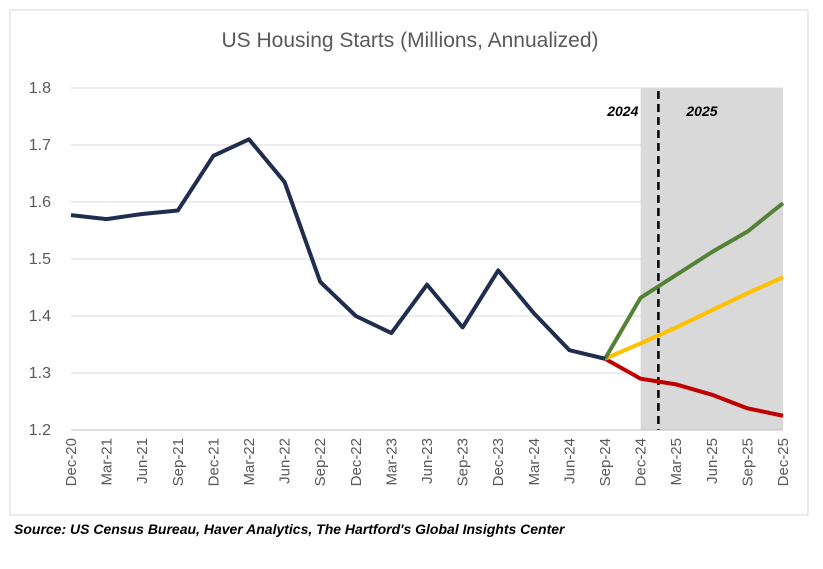  Describe the element at coordinates (391, 462) in the screenshot. I see `x-tick-label: Mar-23` at that location.